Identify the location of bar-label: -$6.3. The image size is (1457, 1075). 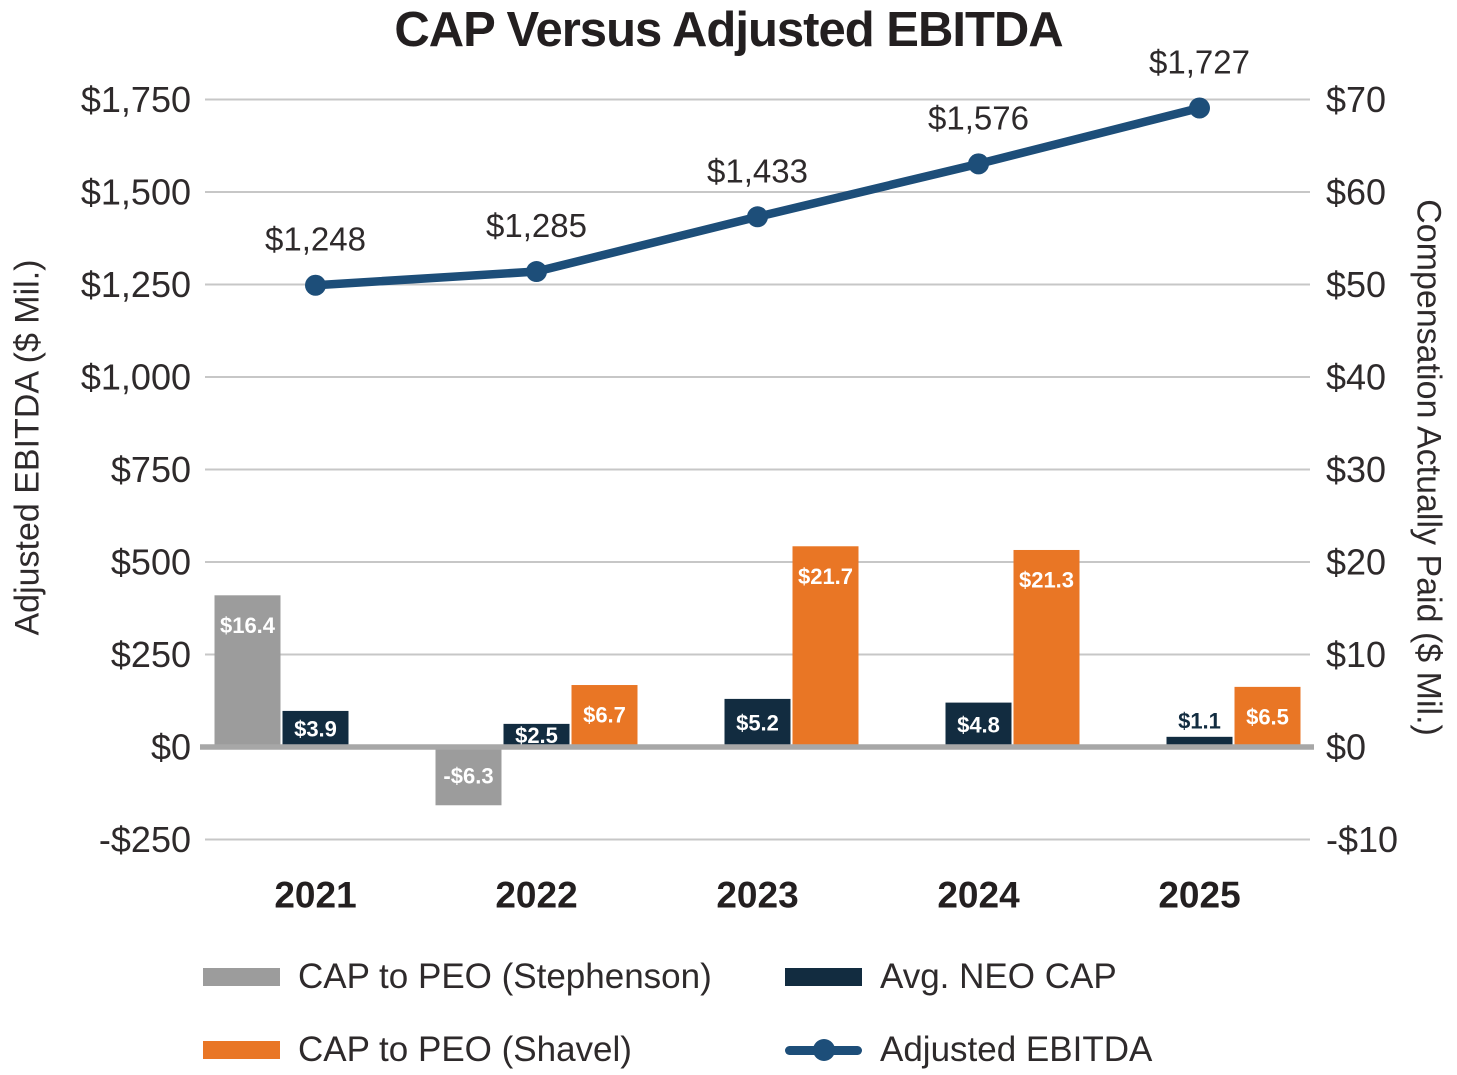
(468, 776).